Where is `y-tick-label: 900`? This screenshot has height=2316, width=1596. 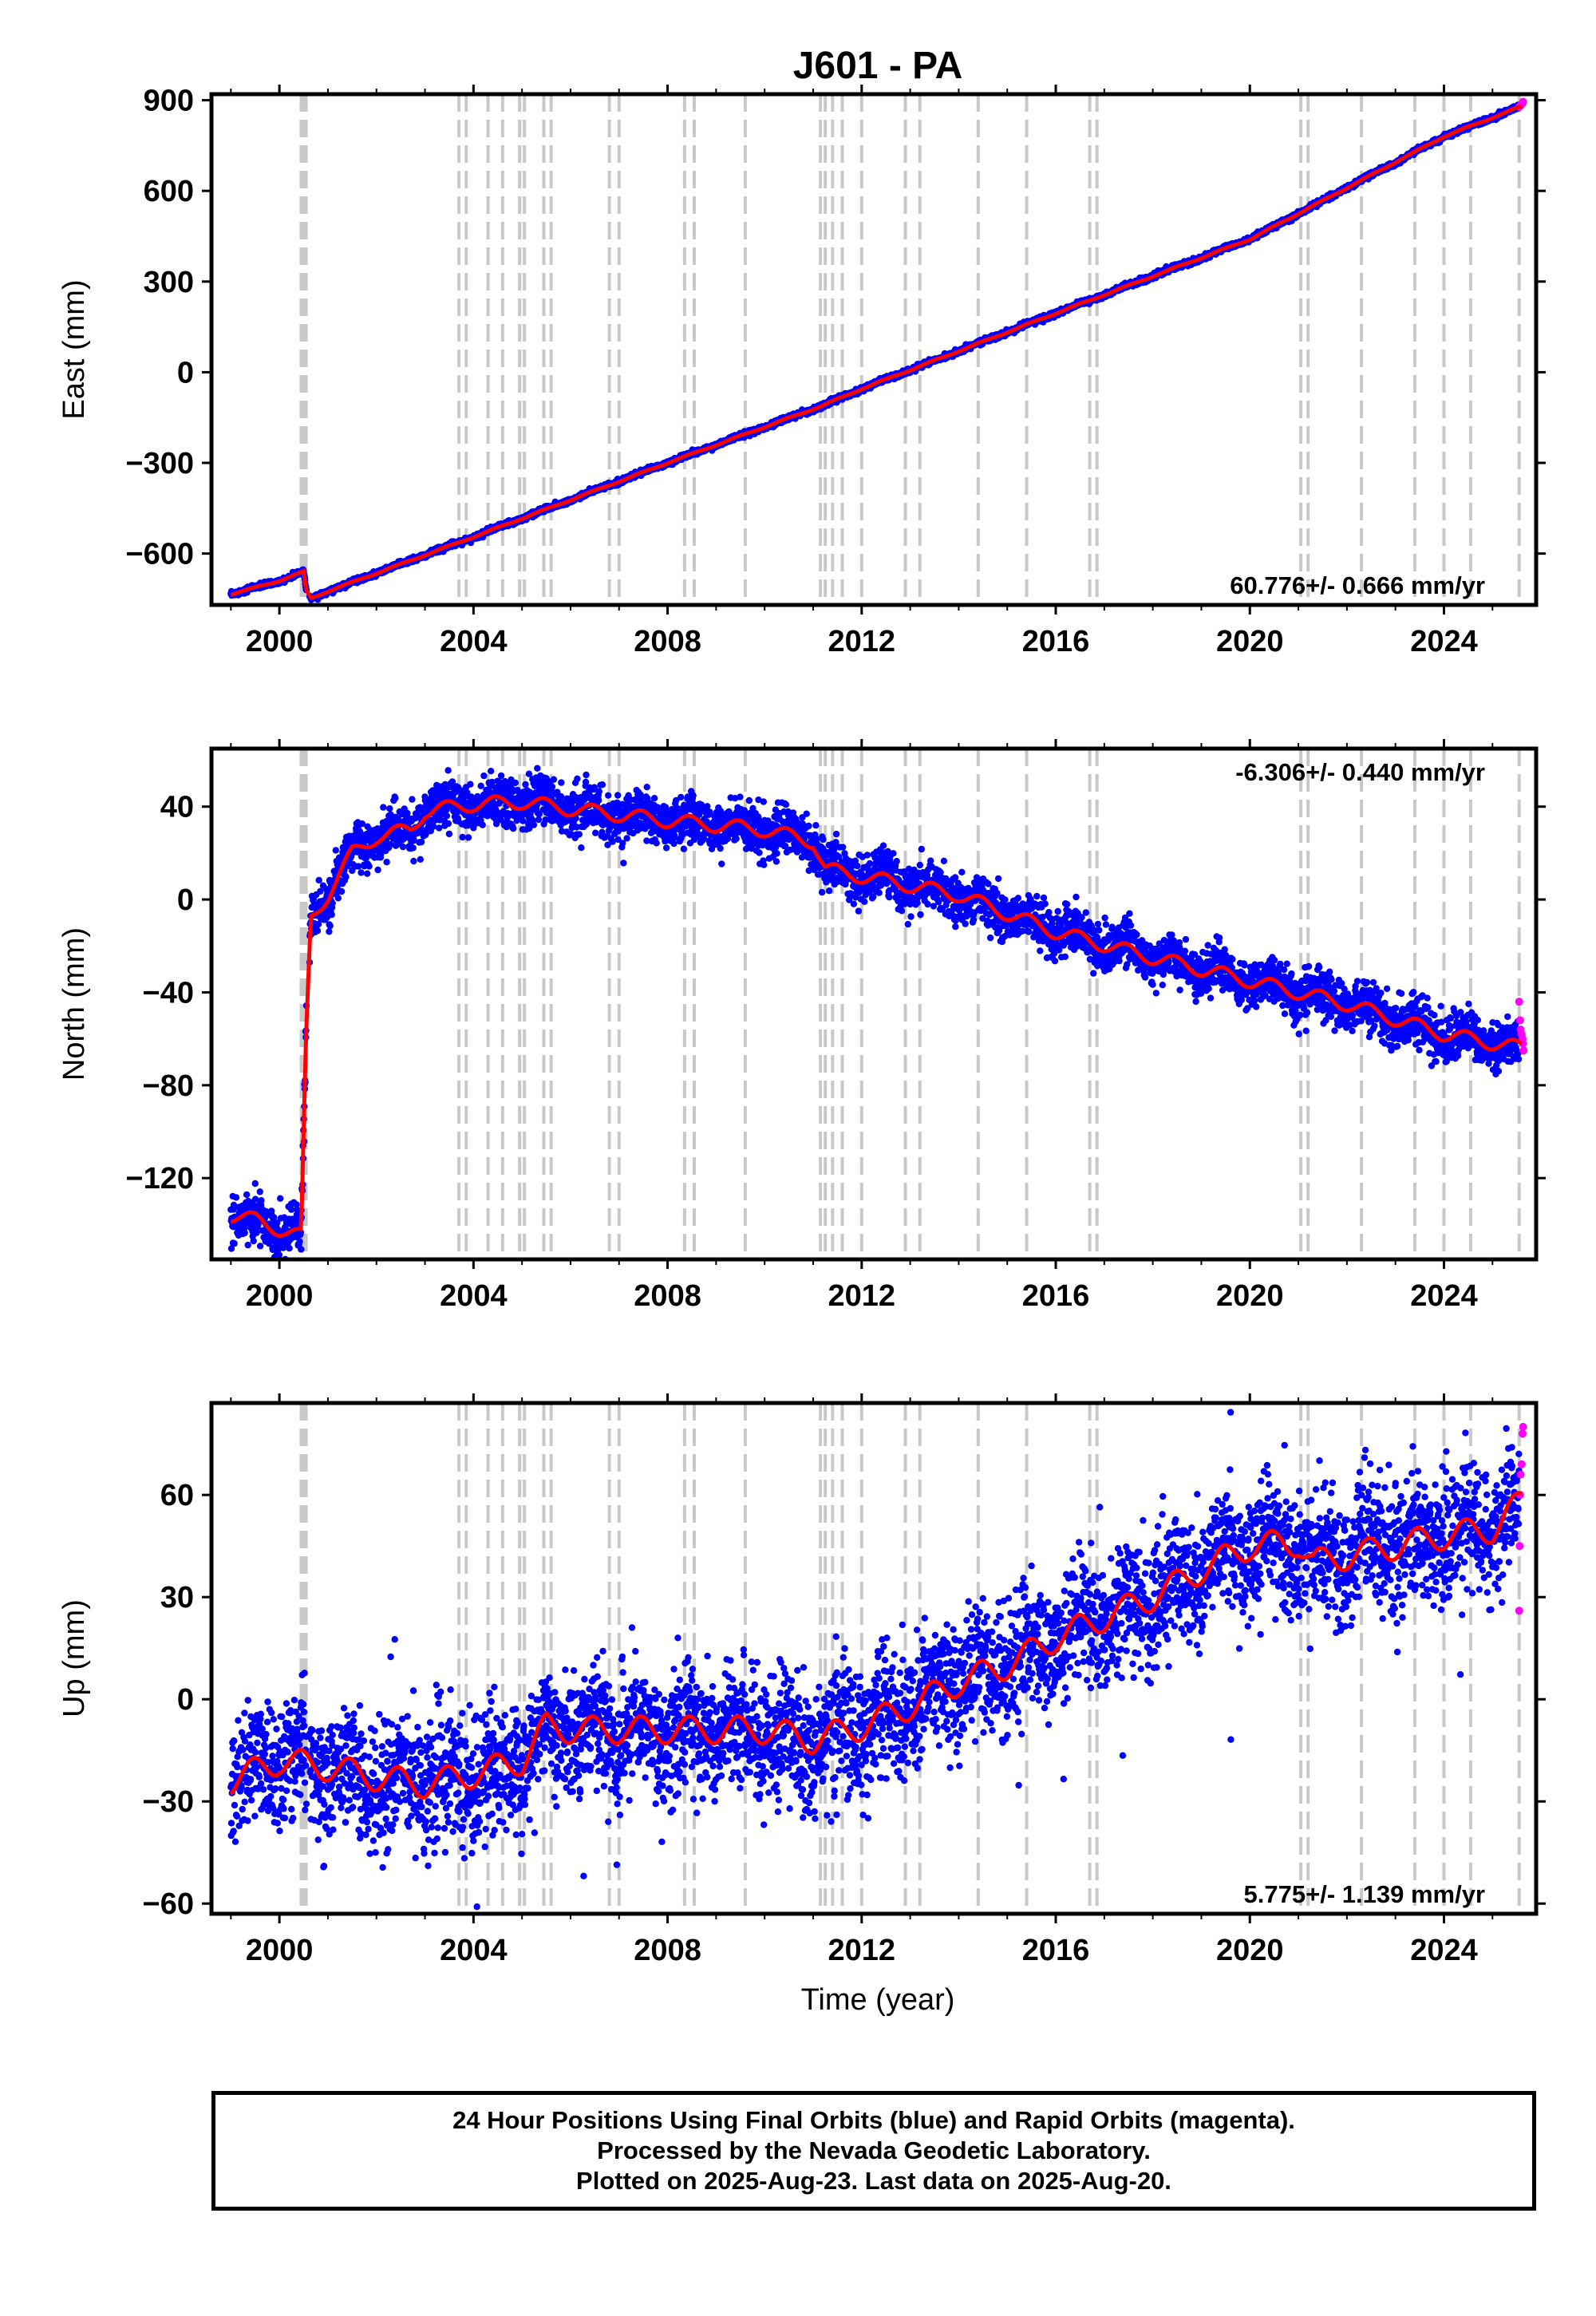 y-tick-label: 900 is located at coordinates (169, 101).